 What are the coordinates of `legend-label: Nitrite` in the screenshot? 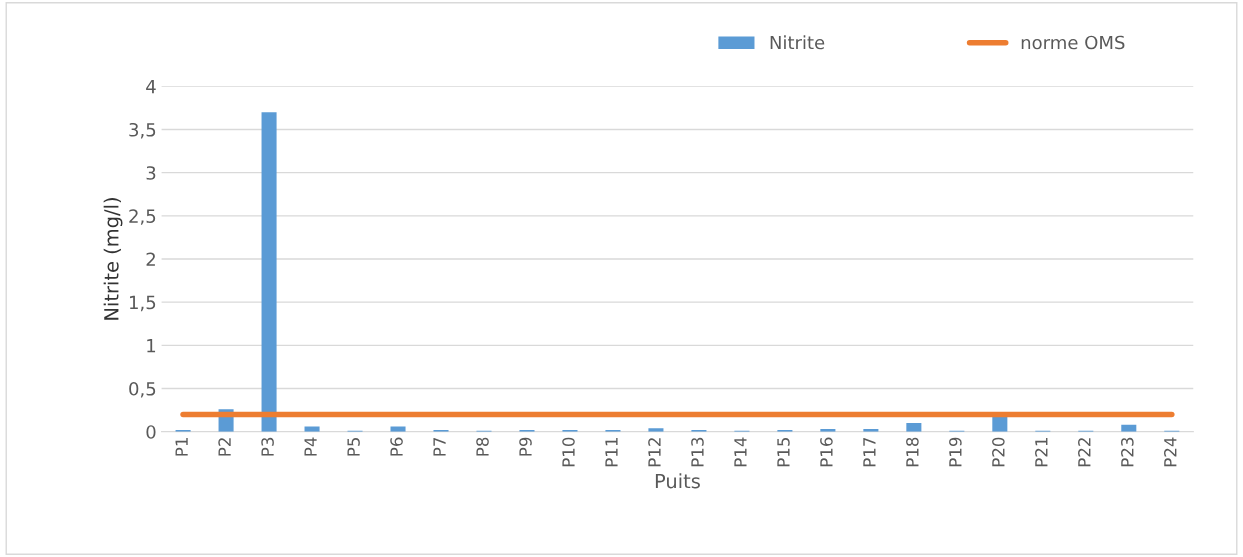 It's located at (797, 42).